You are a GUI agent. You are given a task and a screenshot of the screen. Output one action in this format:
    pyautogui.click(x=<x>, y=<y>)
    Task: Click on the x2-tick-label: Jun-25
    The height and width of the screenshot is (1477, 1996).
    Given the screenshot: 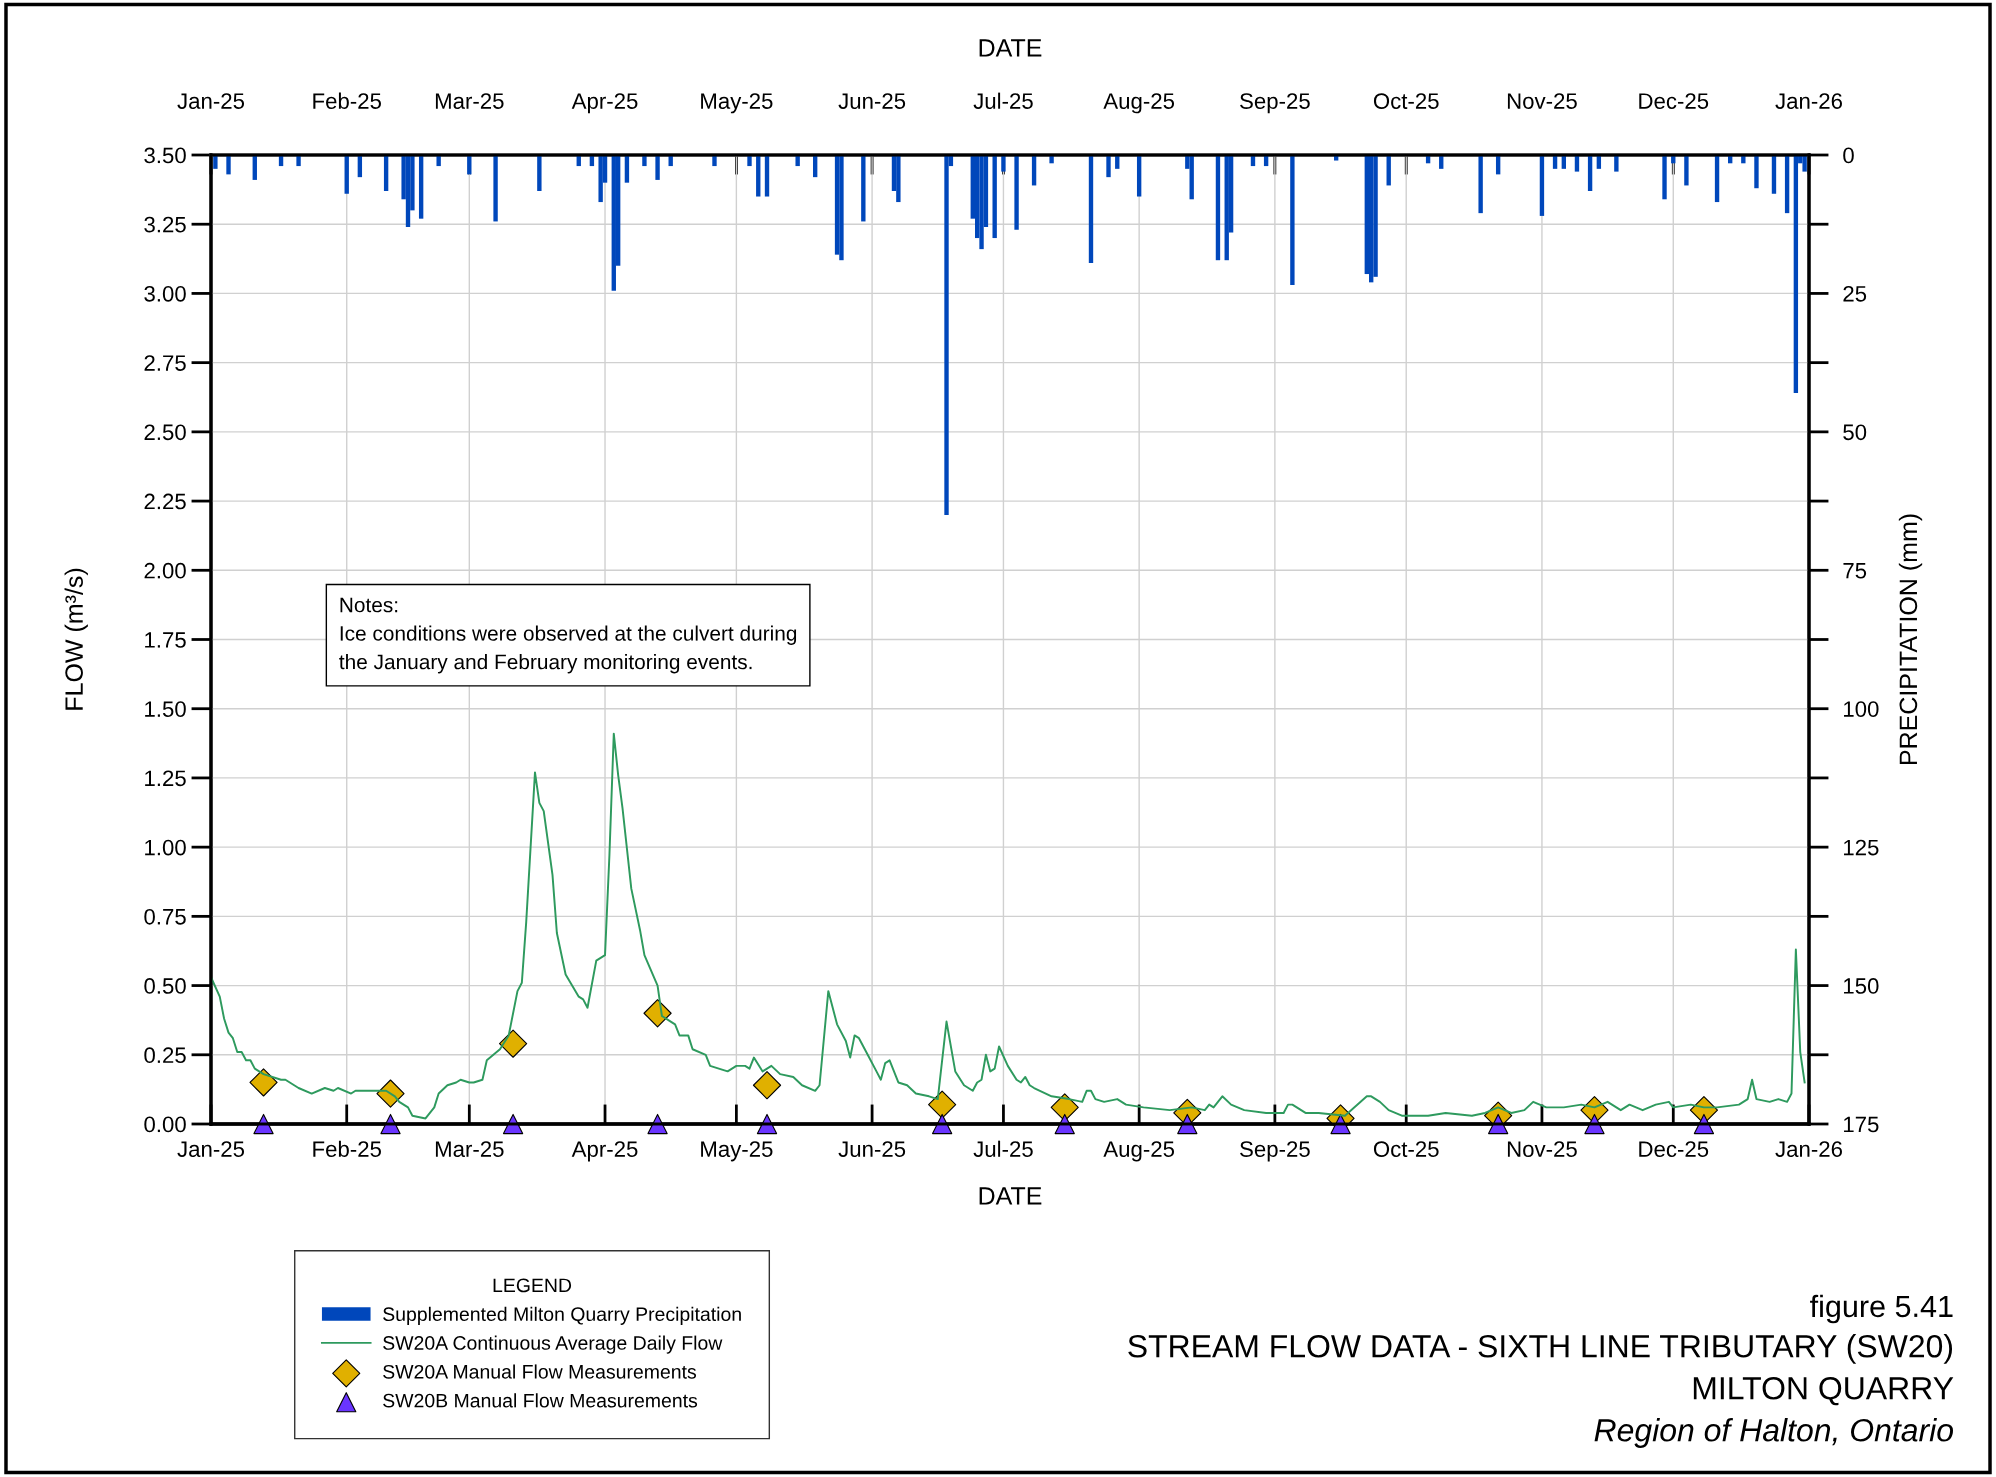 What is the action you would take?
    pyautogui.click(x=872, y=101)
    